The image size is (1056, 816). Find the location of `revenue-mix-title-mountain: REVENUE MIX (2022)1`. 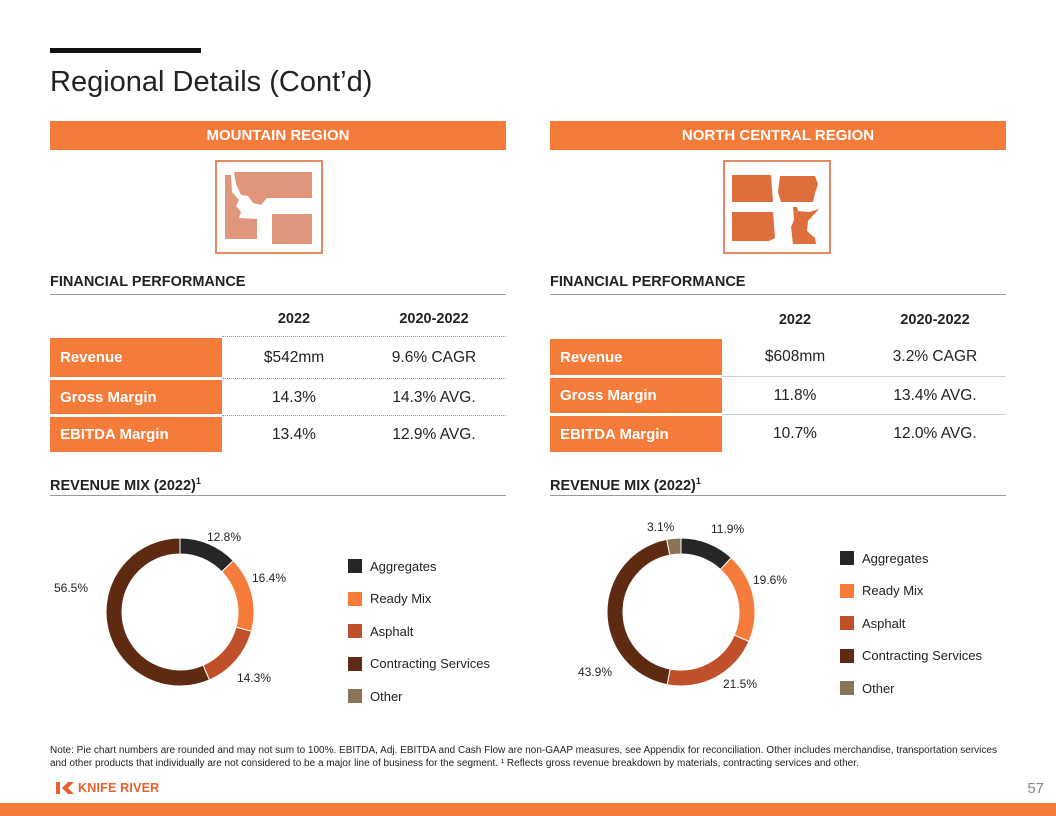

revenue-mix-title-mountain: REVENUE MIX (2022)1 is located at coordinates (125, 485).